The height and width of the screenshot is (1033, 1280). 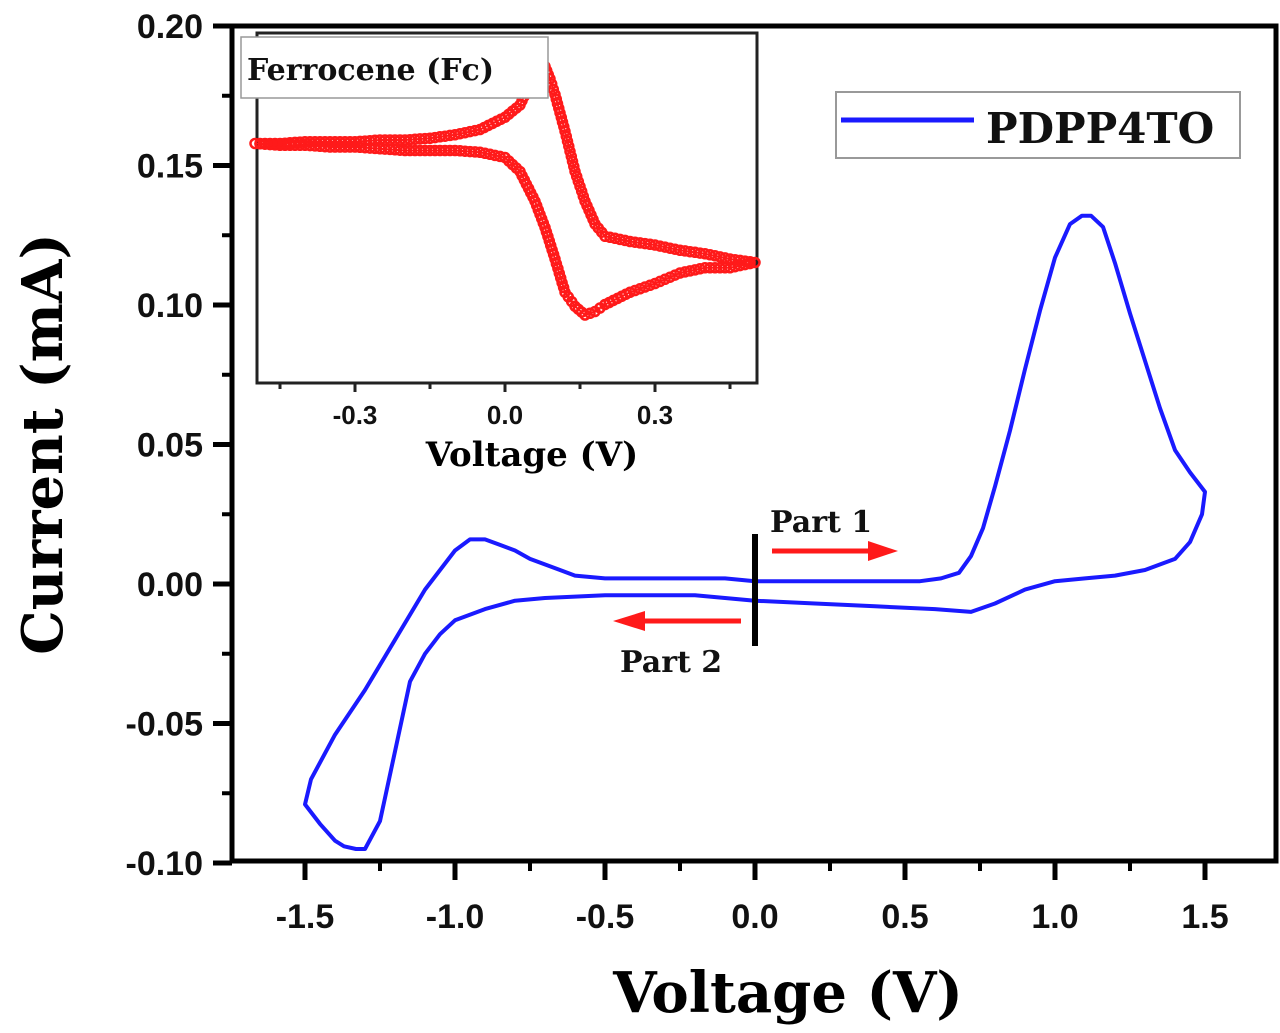 I want to click on x-tick-label: 1.5, so click(x=1204, y=917).